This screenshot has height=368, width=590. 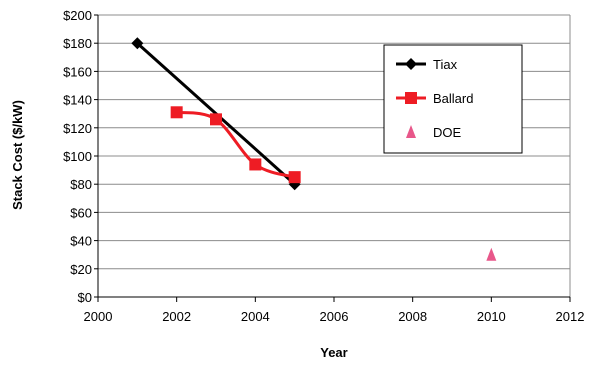 I want to click on x-tick-label: 2000, so click(x=98, y=316).